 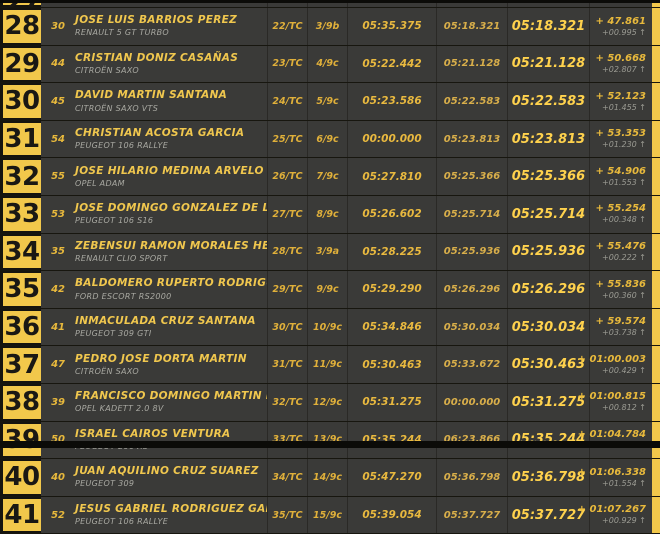 I want to click on car-number: 40, so click(x=58, y=477).